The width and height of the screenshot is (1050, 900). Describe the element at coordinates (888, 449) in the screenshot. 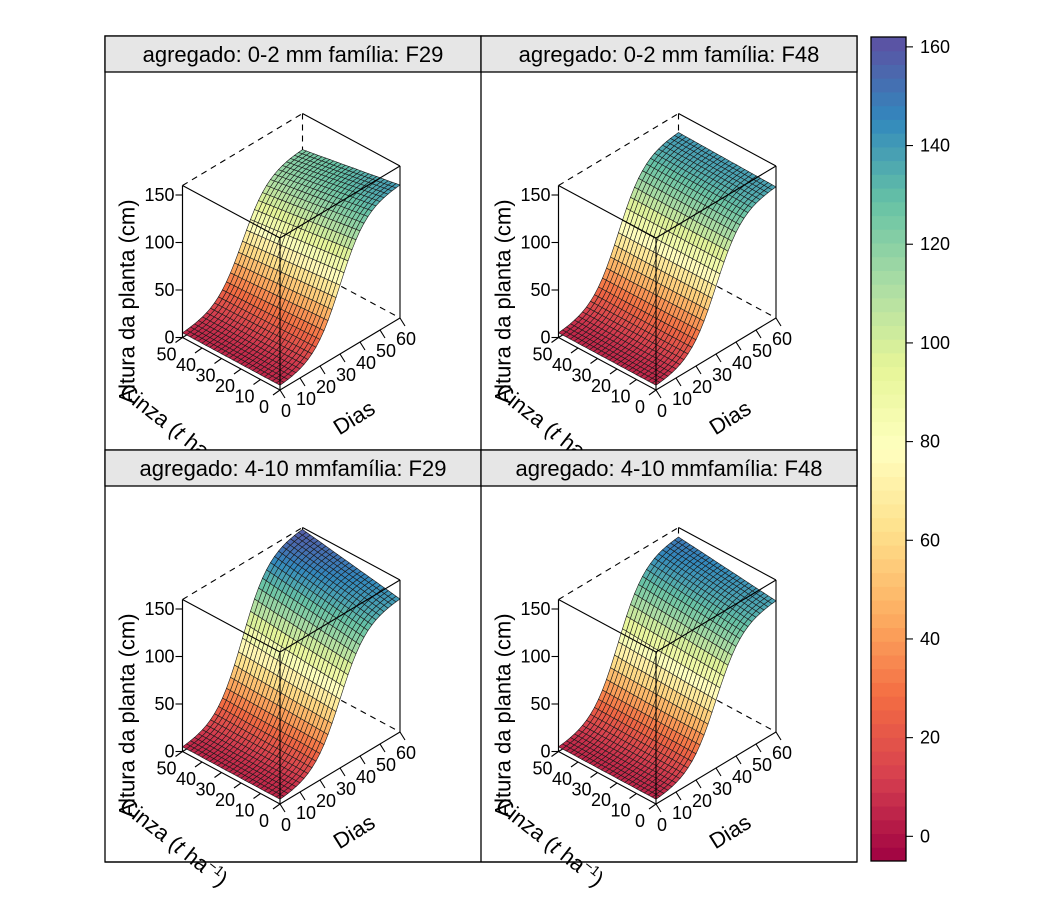

I see `colorkey-frame` at that location.